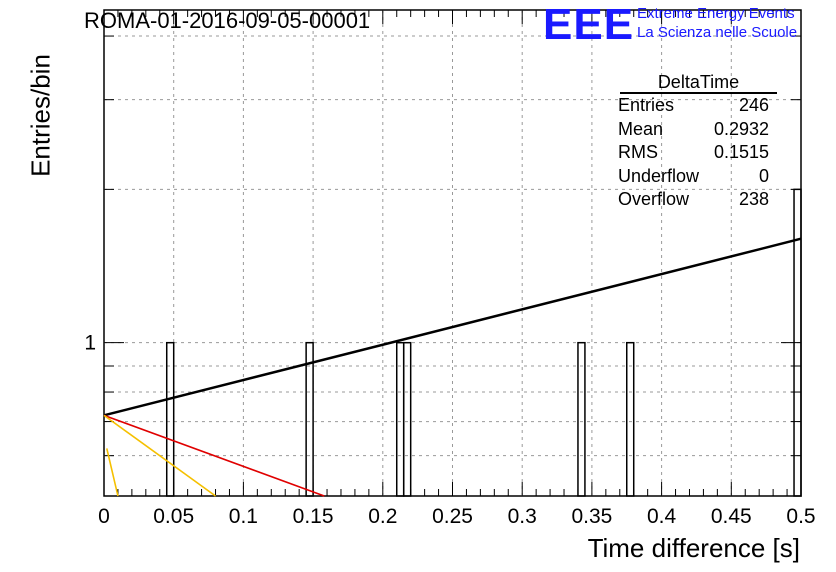 Image resolution: width=836 pixels, height=572 pixels. I want to click on stats-row-mean: Mean 0.2932, so click(694, 130).